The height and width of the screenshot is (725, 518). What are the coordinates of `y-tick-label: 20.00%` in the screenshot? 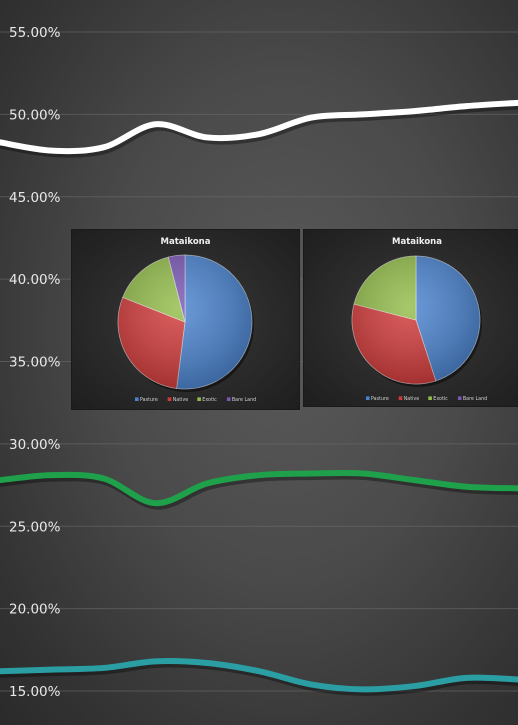 It's located at (35, 610).